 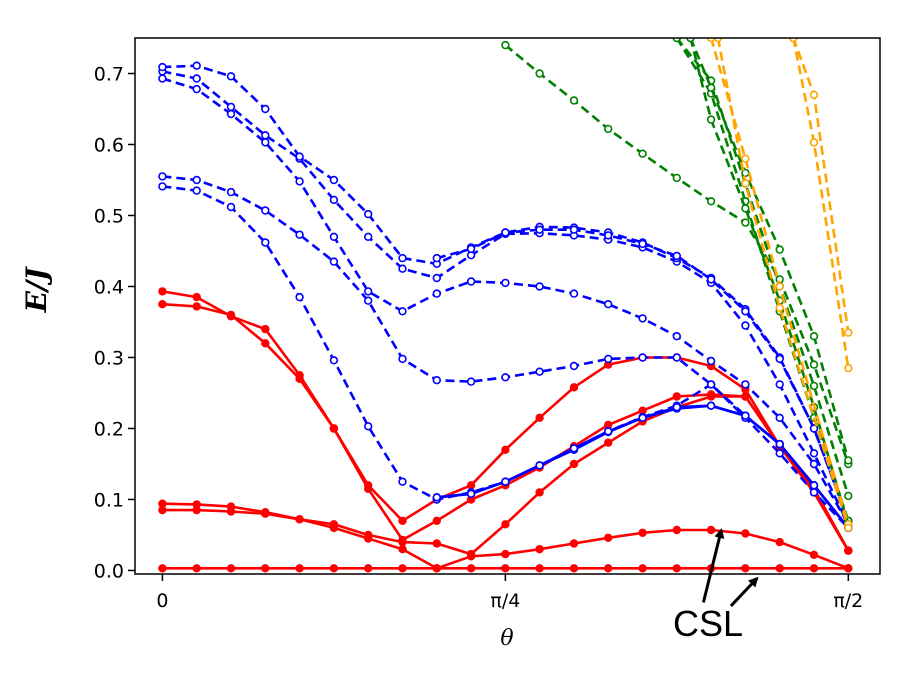 I want to click on y-tick-label-3: 0.3, so click(x=109, y=358).